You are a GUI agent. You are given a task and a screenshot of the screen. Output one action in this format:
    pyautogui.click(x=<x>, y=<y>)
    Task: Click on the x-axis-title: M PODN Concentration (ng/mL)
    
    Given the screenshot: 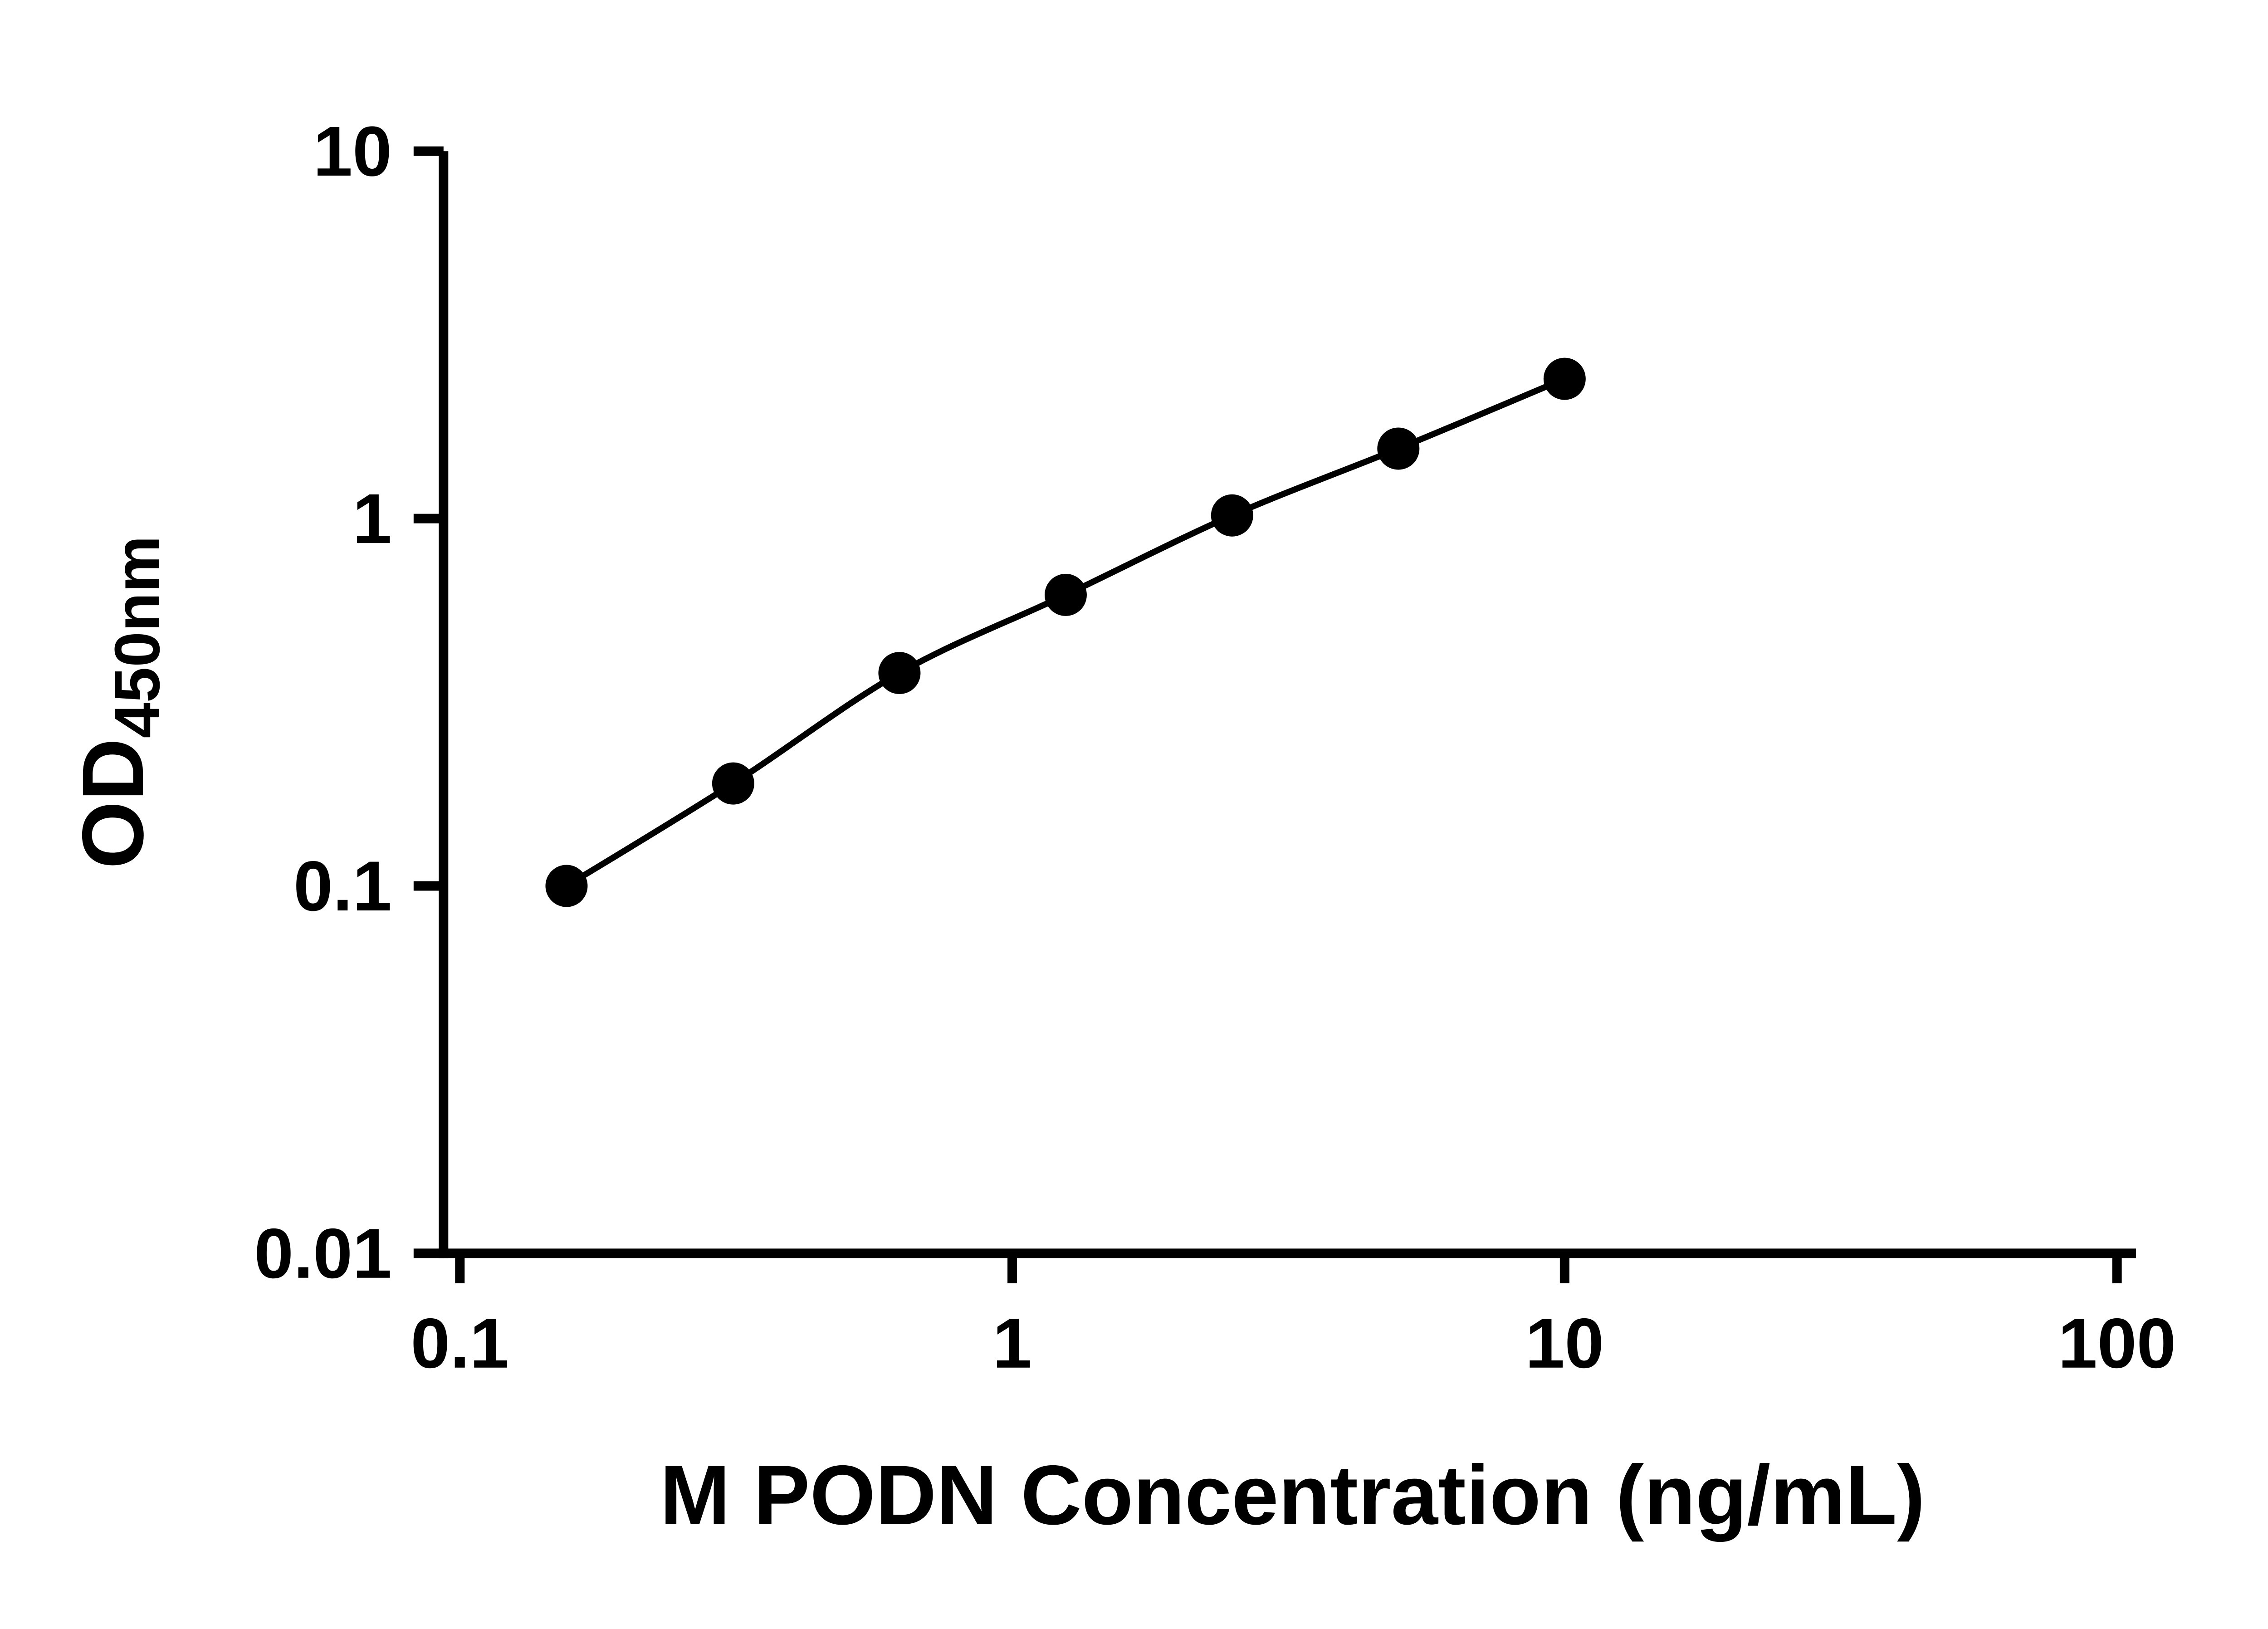 What is the action you would take?
    pyautogui.click(x=1293, y=1495)
    